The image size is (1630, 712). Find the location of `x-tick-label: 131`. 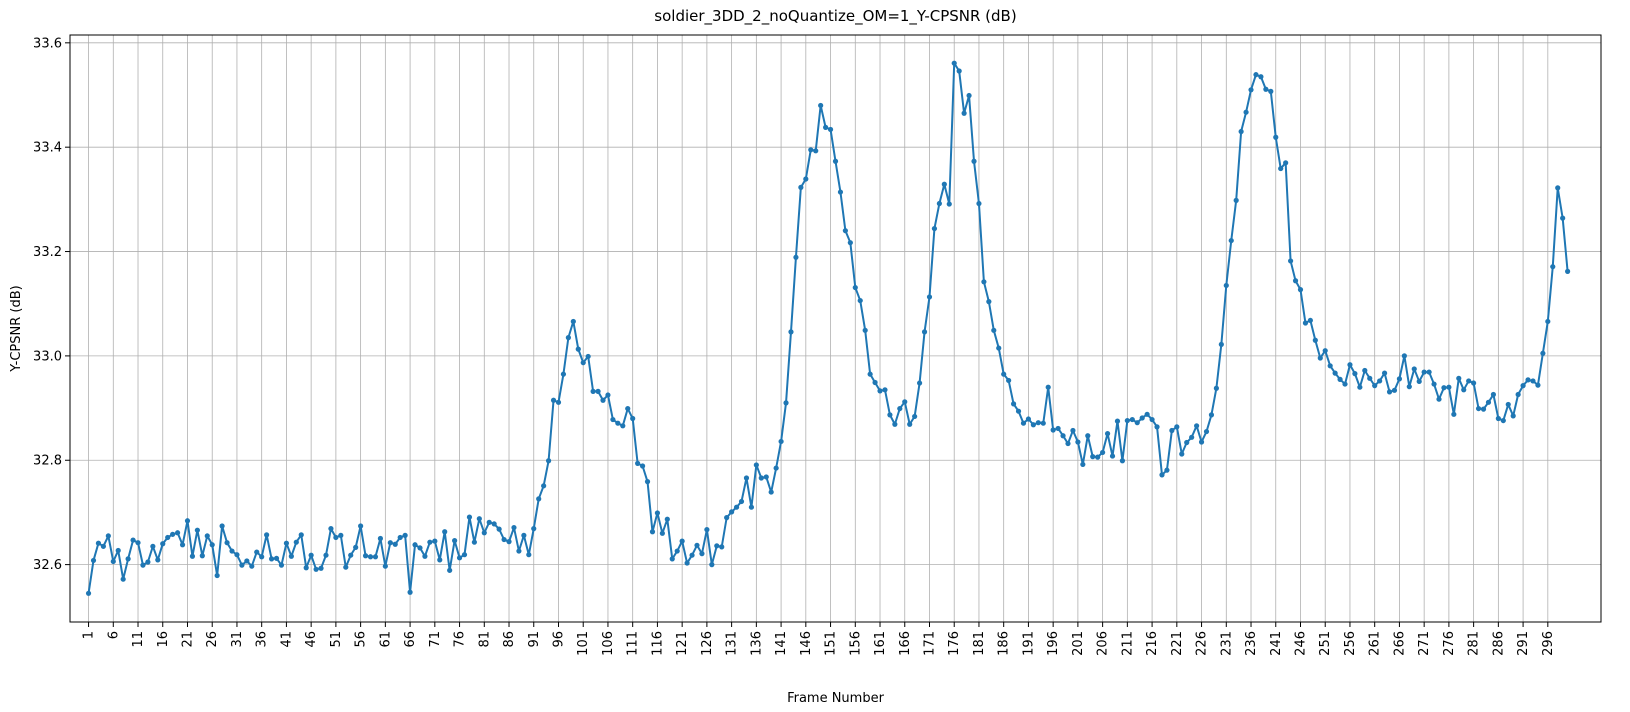

x-tick-label: 131 is located at coordinates (732, 643).